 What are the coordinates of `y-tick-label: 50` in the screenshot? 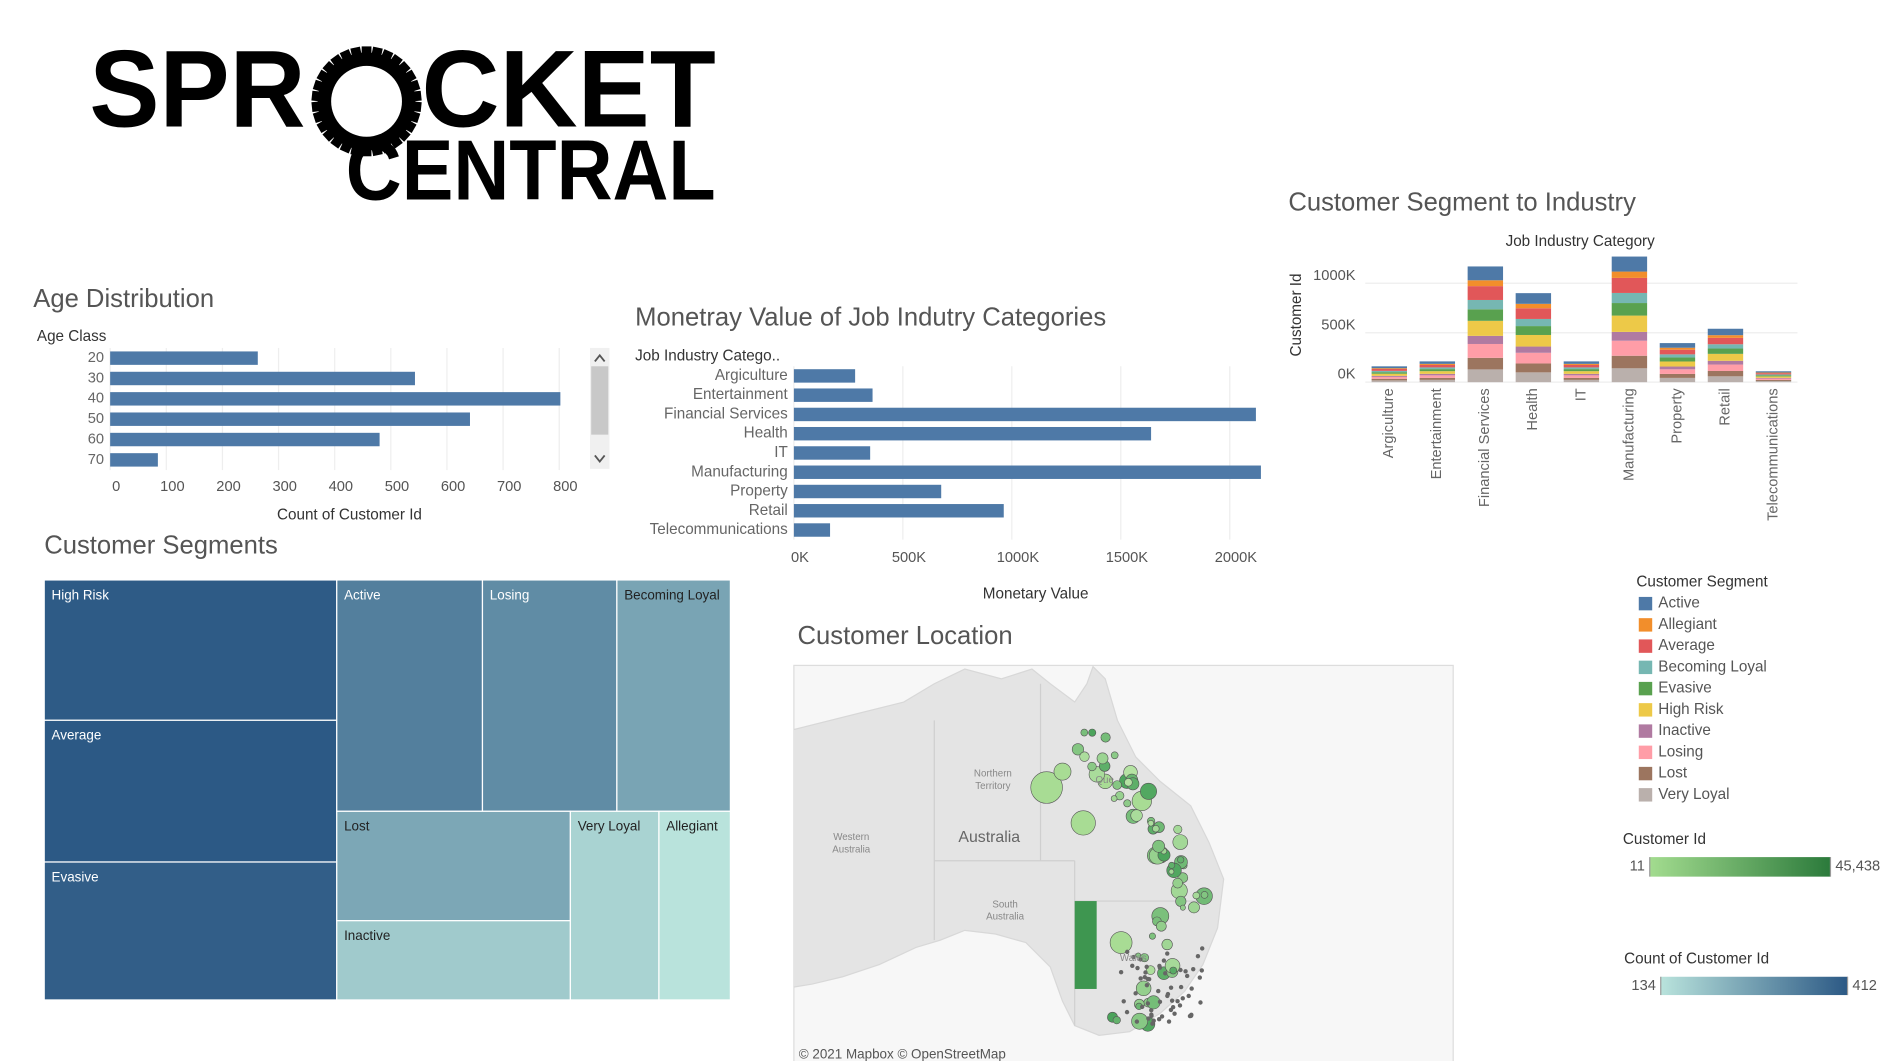 It's located at (96, 419).